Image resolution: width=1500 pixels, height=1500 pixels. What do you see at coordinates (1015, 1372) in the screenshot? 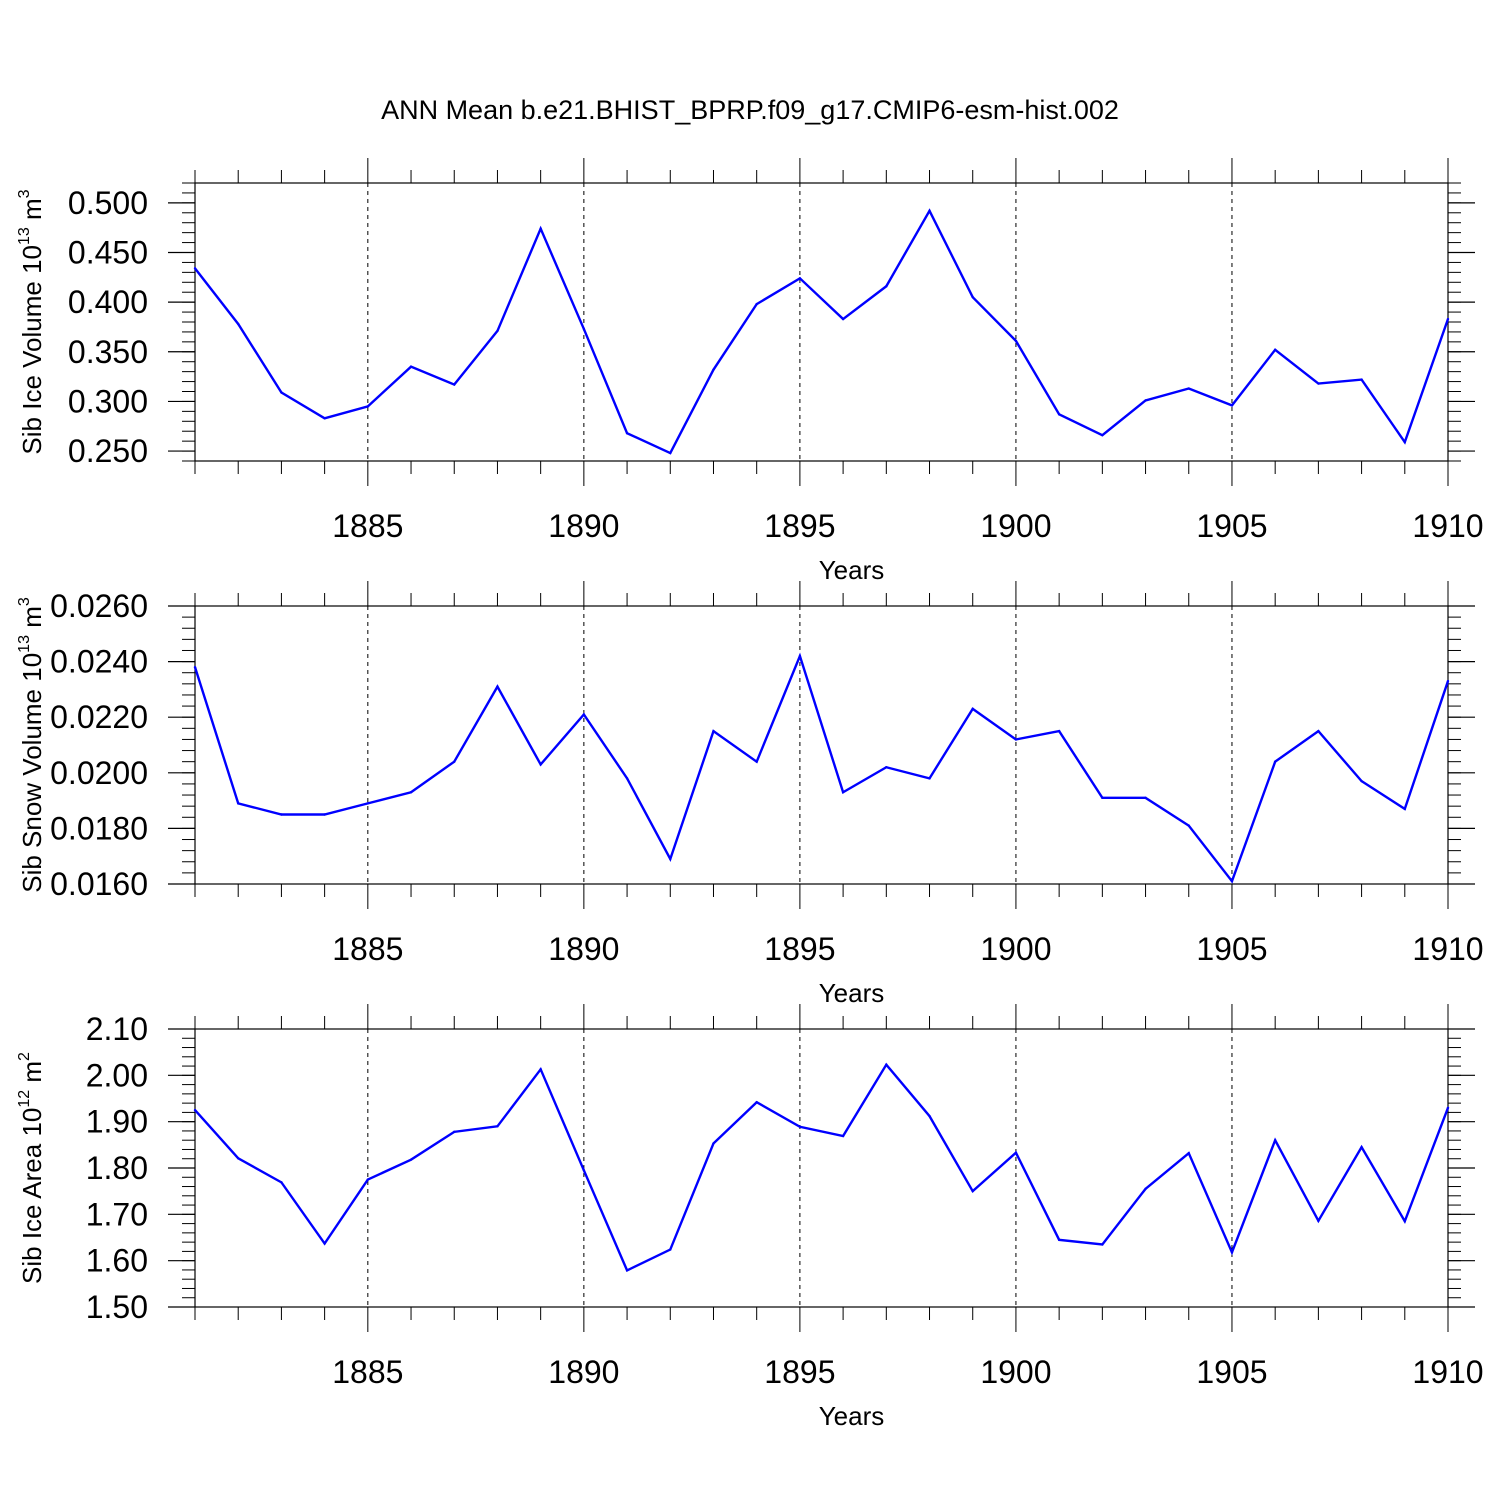
I see `x-tick-label: 1900` at bounding box center [1015, 1372].